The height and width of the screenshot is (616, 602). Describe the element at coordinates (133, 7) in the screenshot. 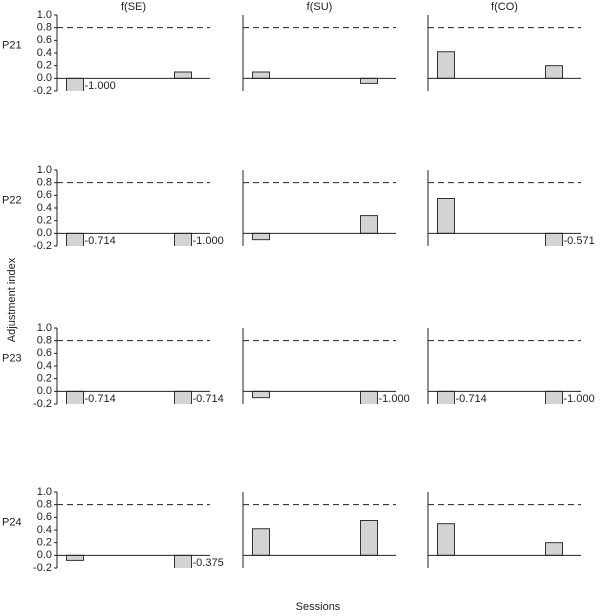

I see `column-title: f(SE)` at that location.